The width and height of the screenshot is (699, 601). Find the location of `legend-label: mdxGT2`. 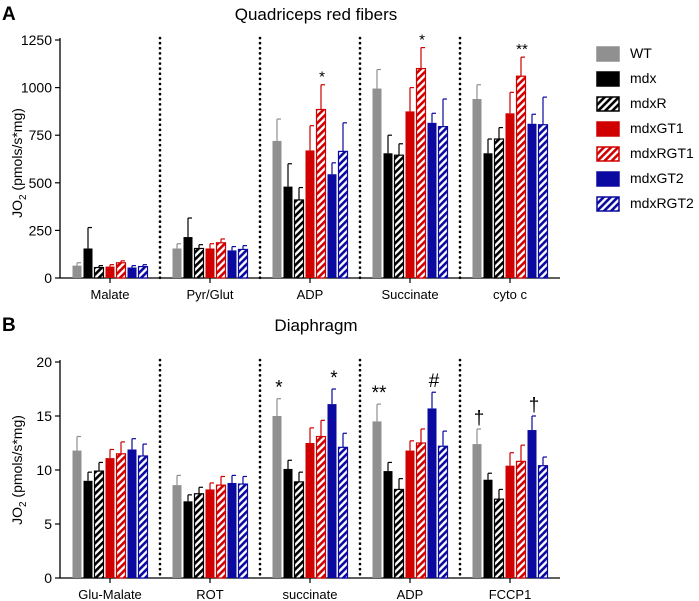

legend-label: mdxGT2 is located at coordinates (657, 178).